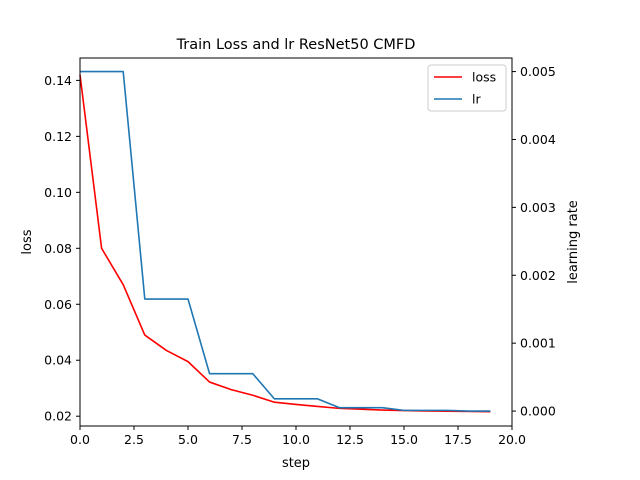 This screenshot has width=640, height=480. I want to click on x-tick-label: 0.0, so click(80, 439).